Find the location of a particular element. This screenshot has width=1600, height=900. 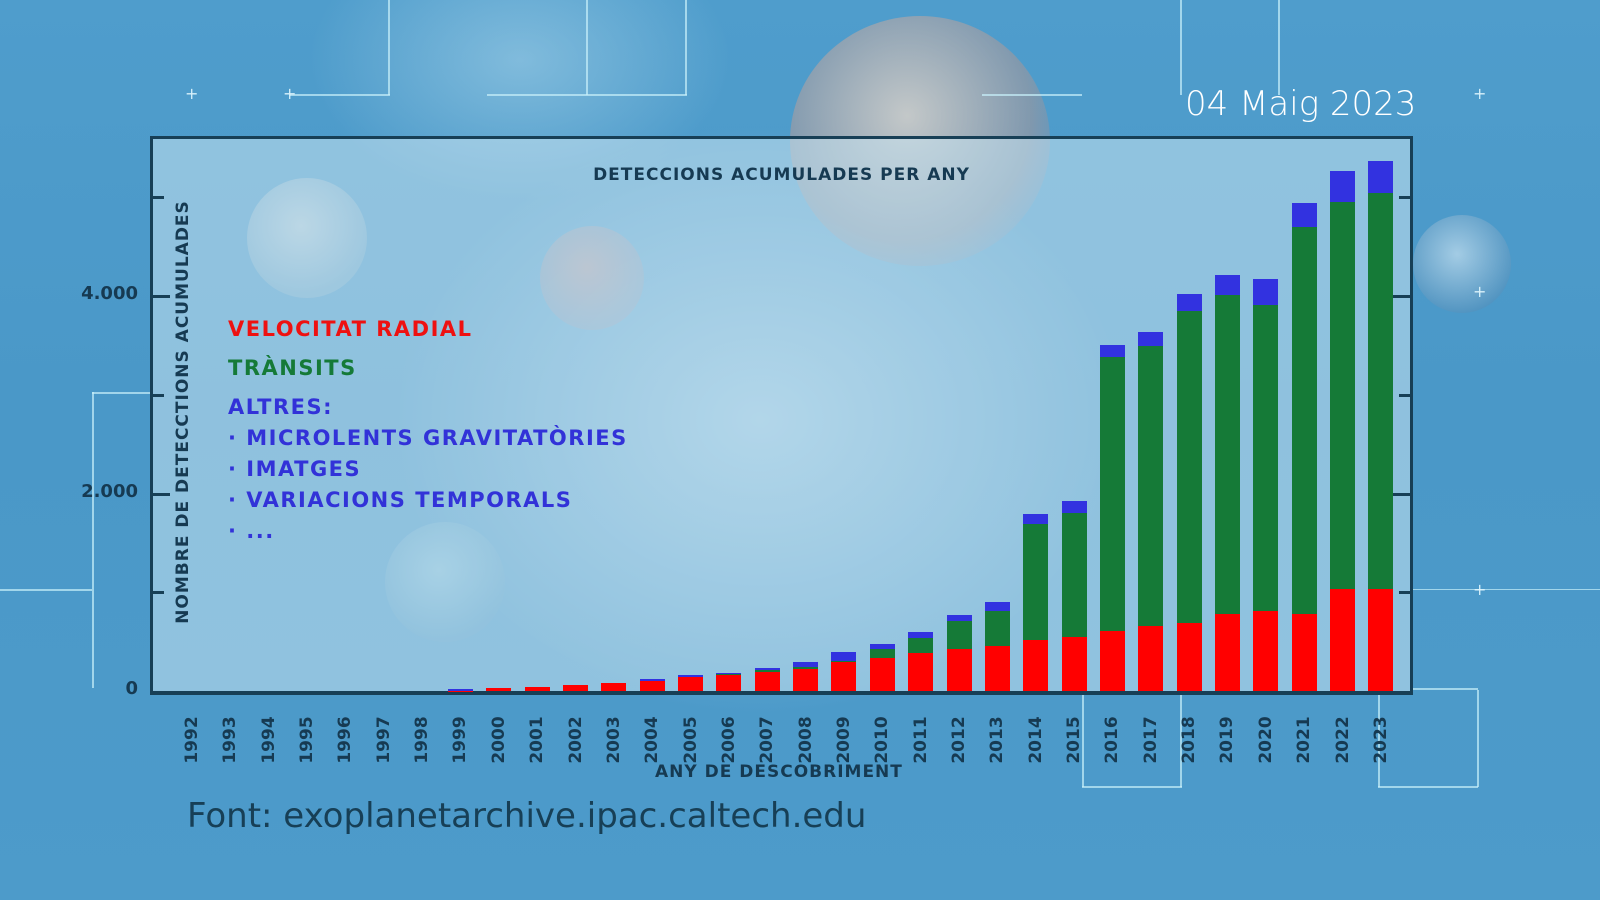

bar-2015 is located at coordinates (1074, 596).